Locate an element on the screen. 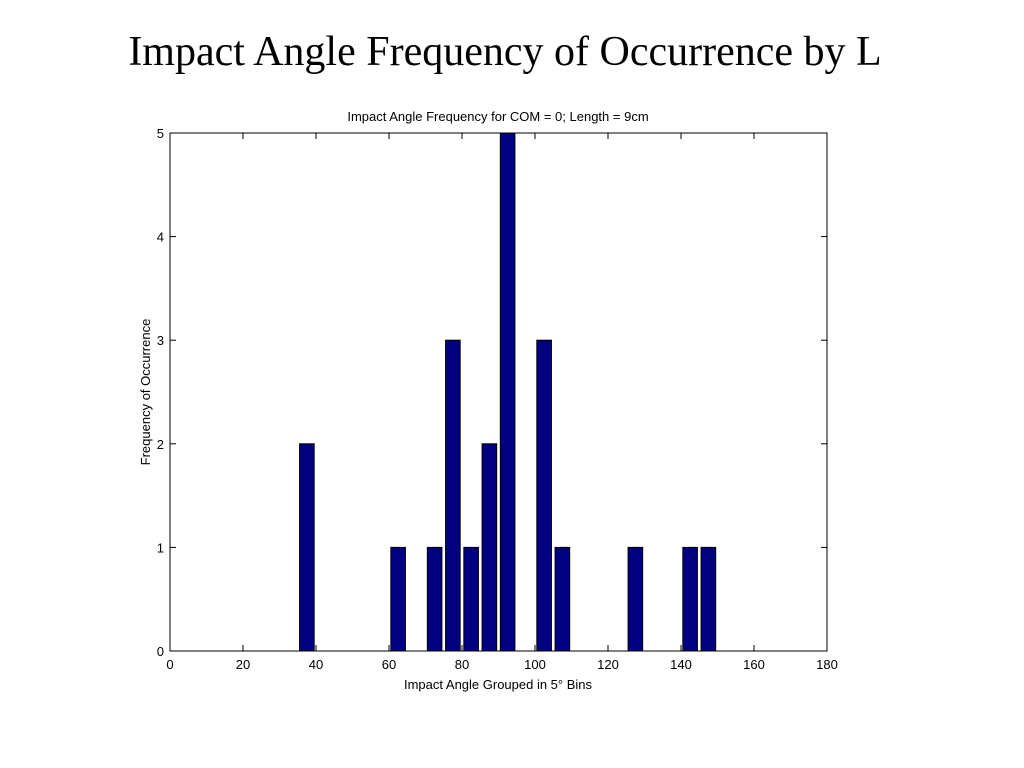 The height and width of the screenshot is (768, 1024). y-tick-label: 2 is located at coordinates (160, 444).